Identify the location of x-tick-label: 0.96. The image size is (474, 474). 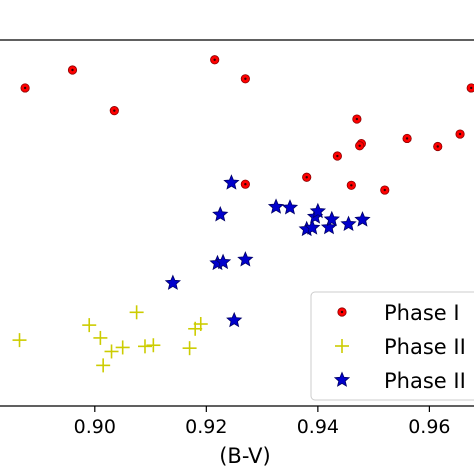
(429, 427).